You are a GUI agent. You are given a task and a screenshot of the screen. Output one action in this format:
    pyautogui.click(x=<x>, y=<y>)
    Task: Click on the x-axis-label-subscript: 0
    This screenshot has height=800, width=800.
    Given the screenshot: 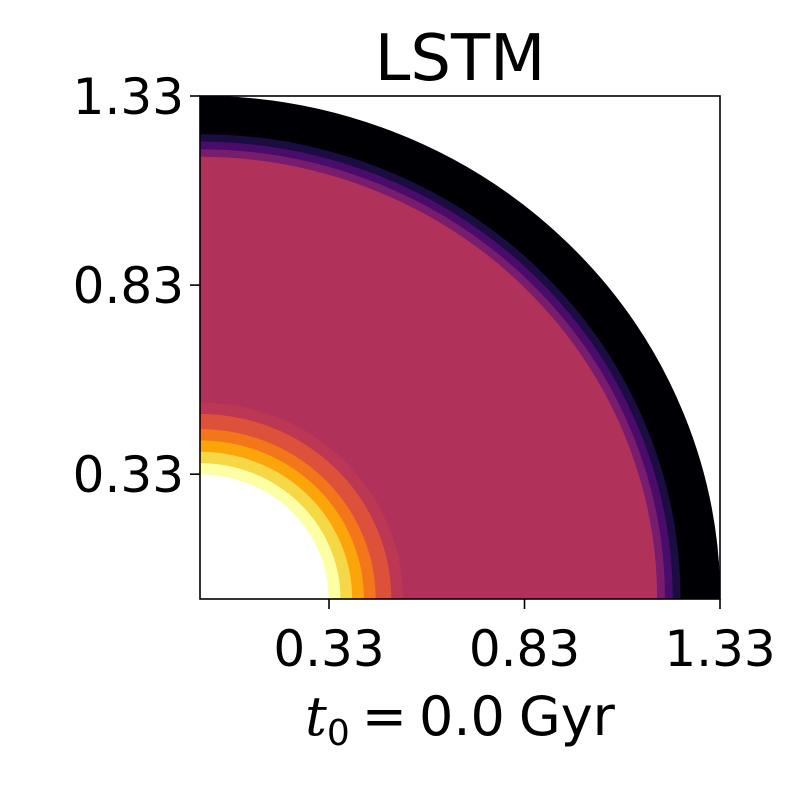 What is the action you would take?
    pyautogui.click(x=338, y=733)
    